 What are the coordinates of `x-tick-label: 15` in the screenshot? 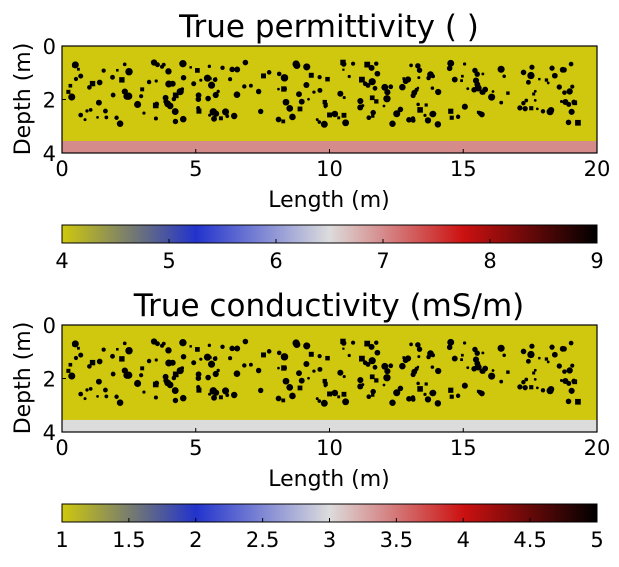 It's located at (463, 448).